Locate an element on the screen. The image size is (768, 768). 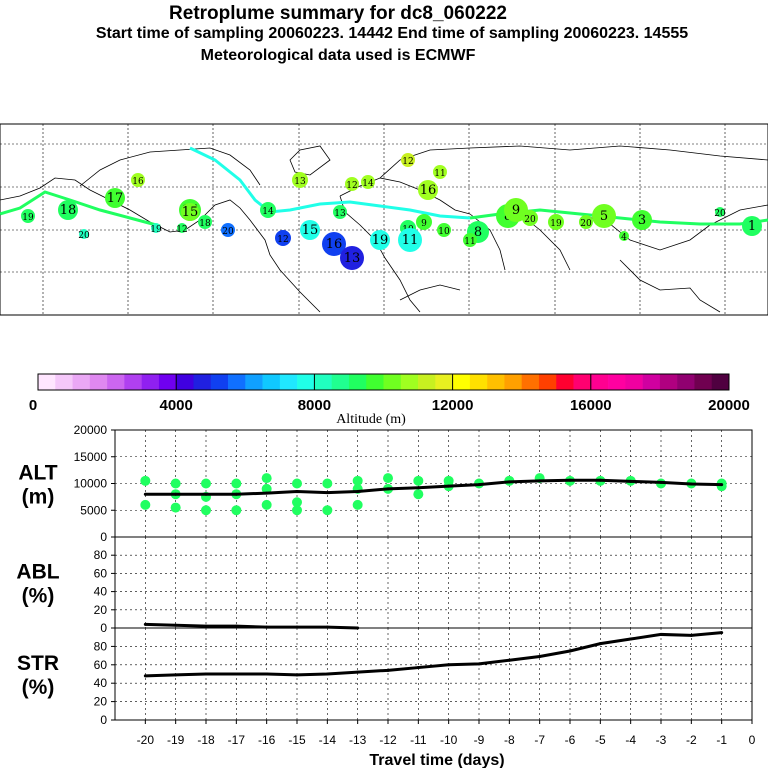
map-marker-label: 4 is located at coordinates (624, 238).